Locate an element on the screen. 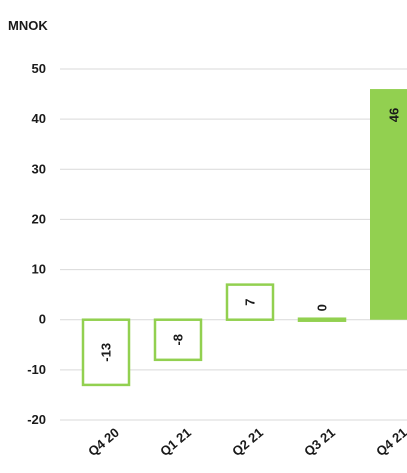  data-label: -13 is located at coordinates (106, 352).